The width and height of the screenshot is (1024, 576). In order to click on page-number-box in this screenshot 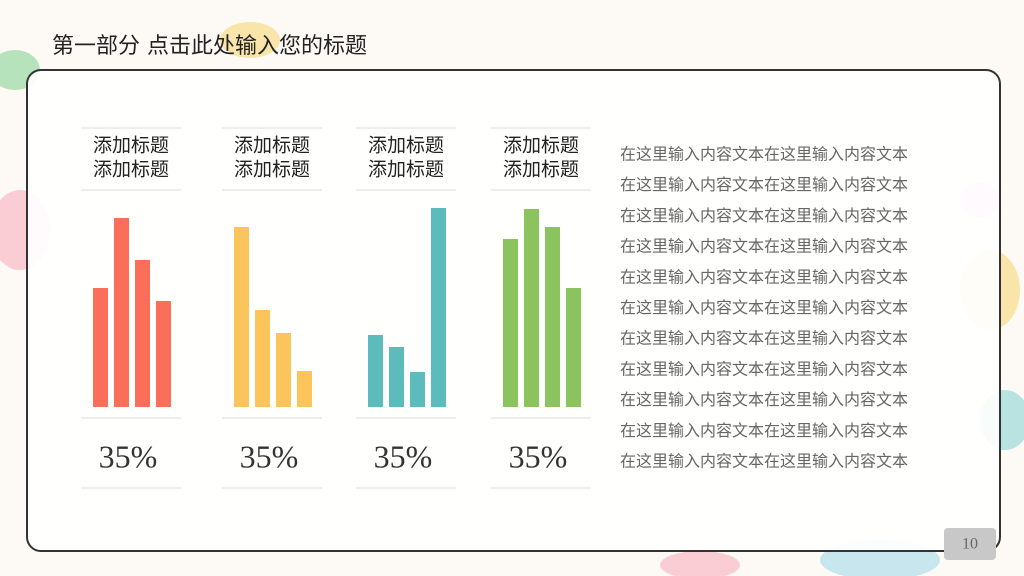, I will do `click(970, 544)`.